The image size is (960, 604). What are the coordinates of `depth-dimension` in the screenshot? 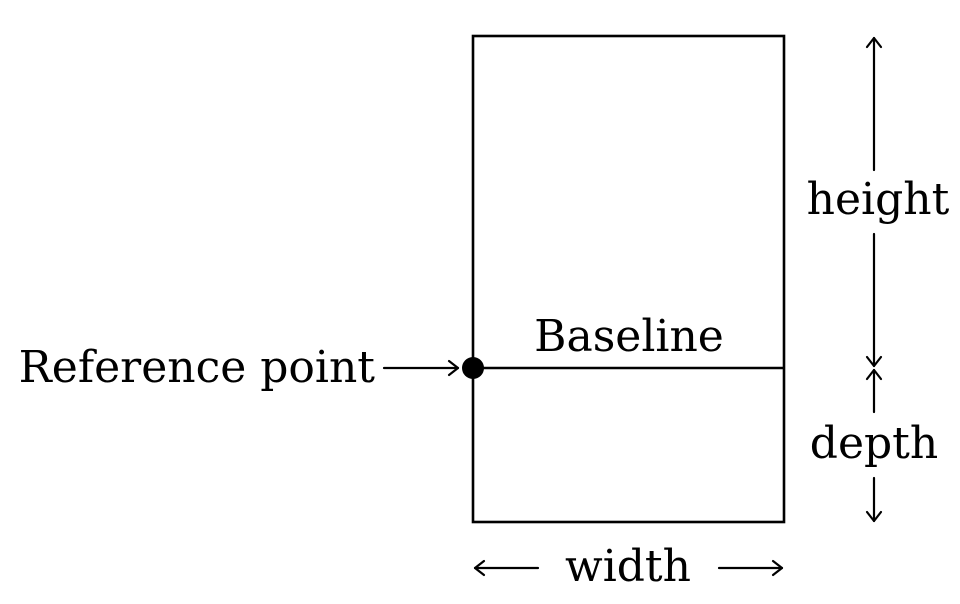 It's located at (874, 445).